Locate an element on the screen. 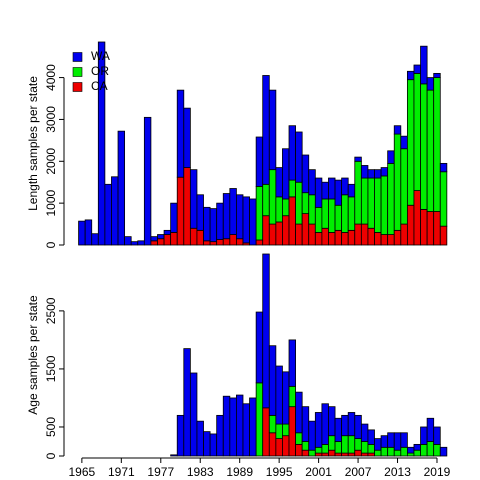 Image resolution: width=480 pixels, height=480 pixels. legend-swatch is located at coordinates (77, 72).